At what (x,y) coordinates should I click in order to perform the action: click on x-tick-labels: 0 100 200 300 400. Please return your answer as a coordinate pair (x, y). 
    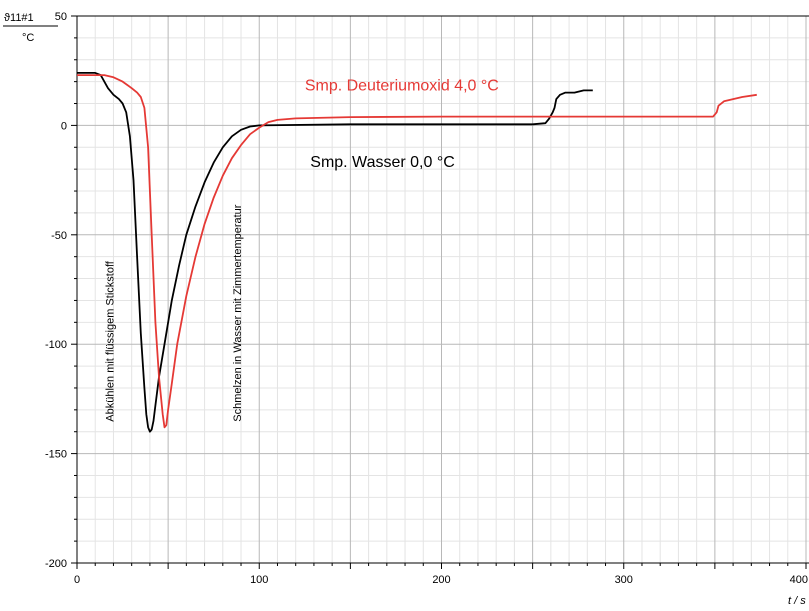
    Looking at the image, I should click on (441, 580).